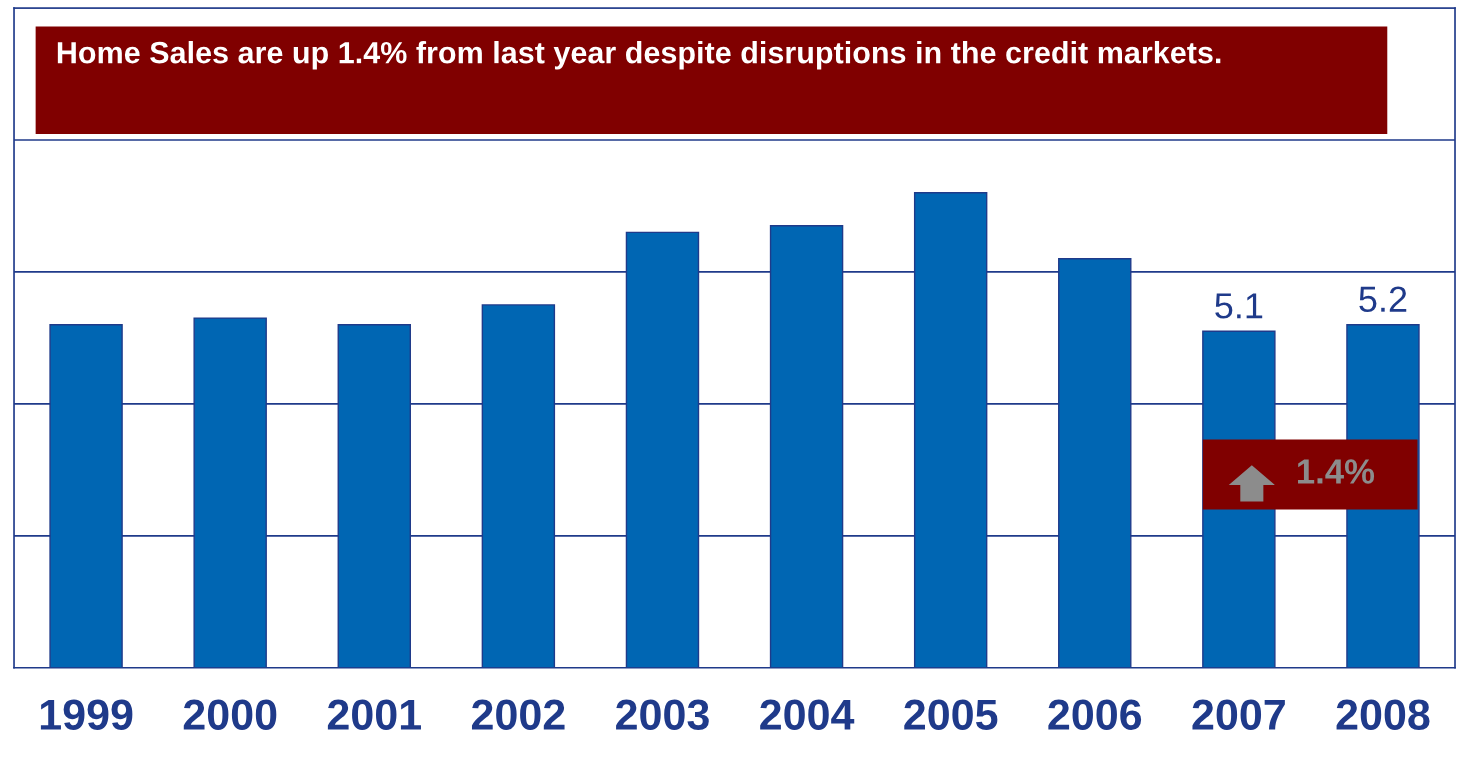  I want to click on x-tick-label: 2007, so click(1238, 714).